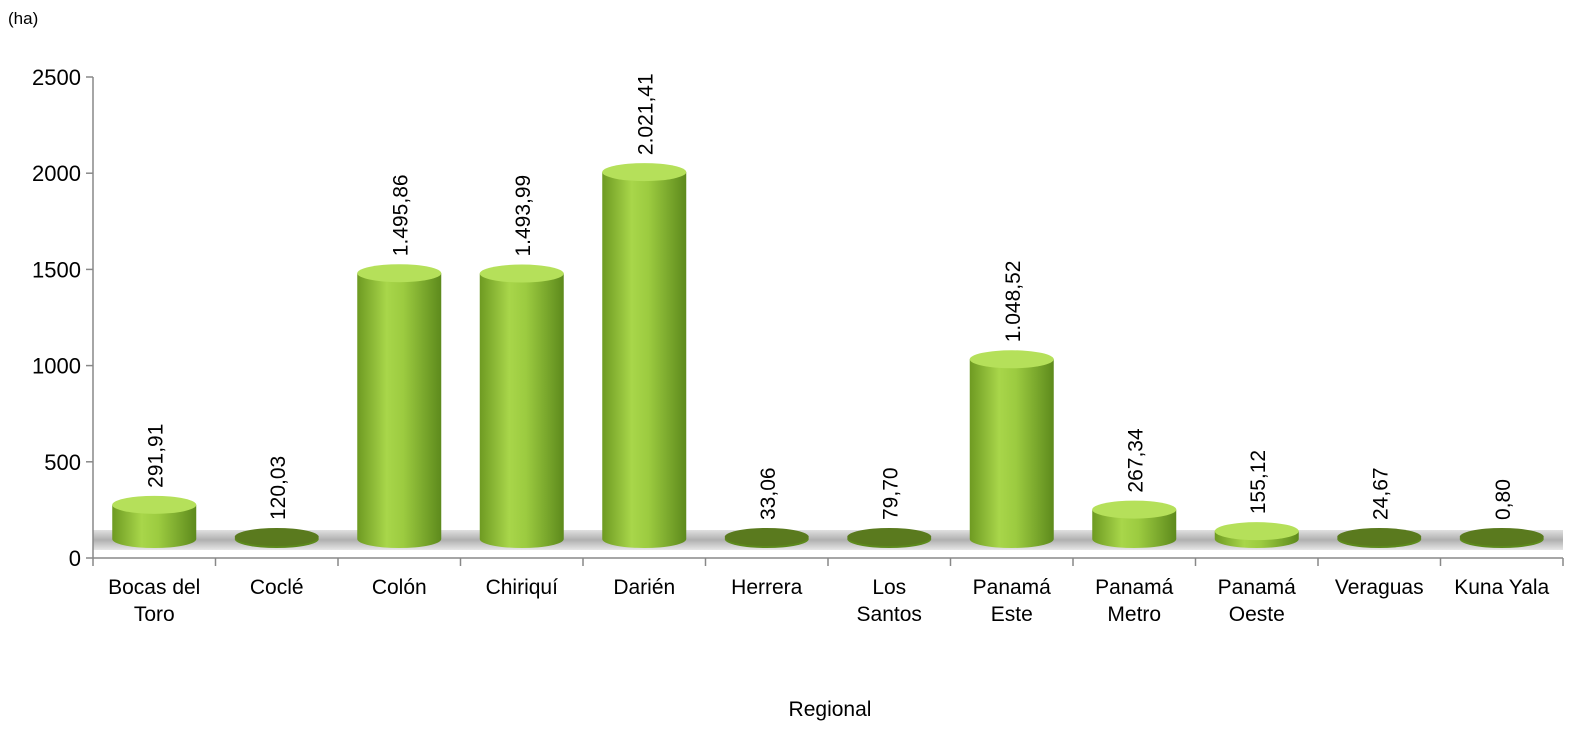 The image size is (1589, 733). What do you see at coordinates (1013, 302) in the screenshot?
I see `data-label: 1.048,52` at bounding box center [1013, 302].